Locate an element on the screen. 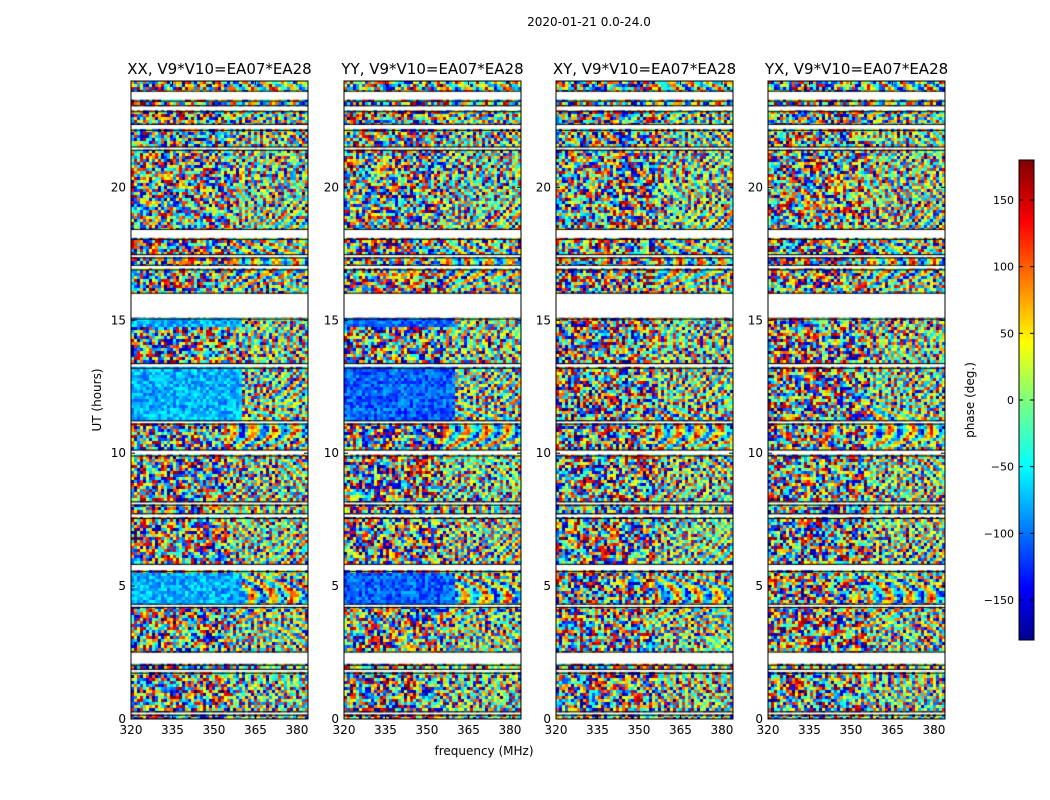  colorbar-tick-label: −150 is located at coordinates (999, 600).